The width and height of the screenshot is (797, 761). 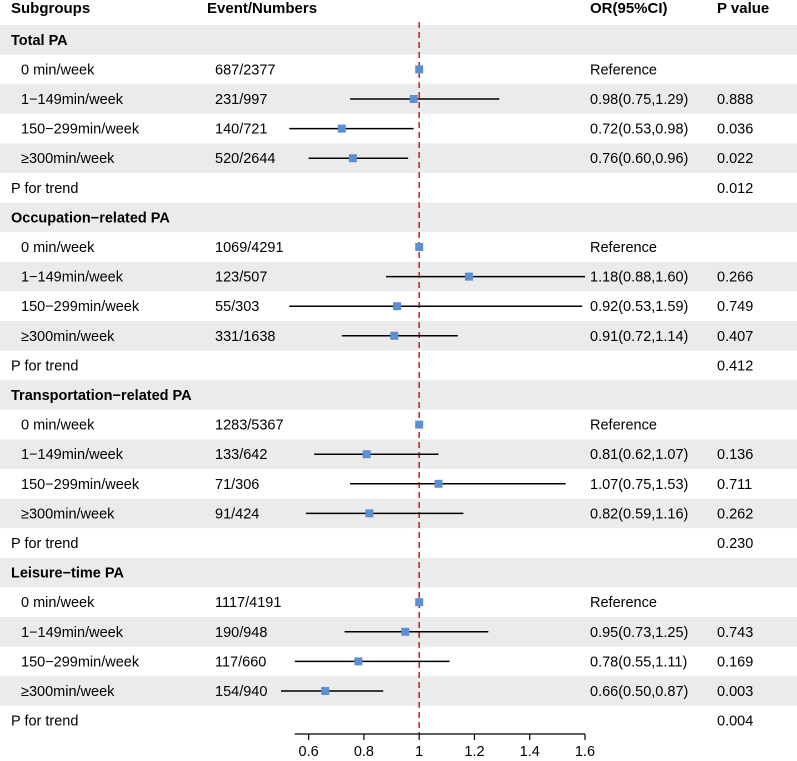 I want to click on row-or-ci: 0.92(0.53,1.59), so click(x=639, y=307).